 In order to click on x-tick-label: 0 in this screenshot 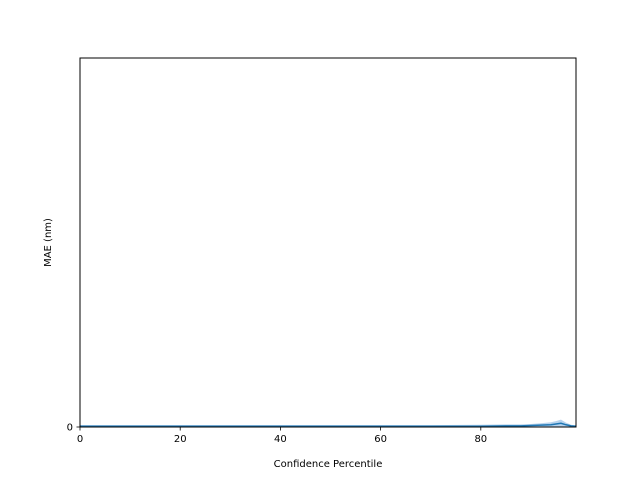, I will do `click(80, 439)`.